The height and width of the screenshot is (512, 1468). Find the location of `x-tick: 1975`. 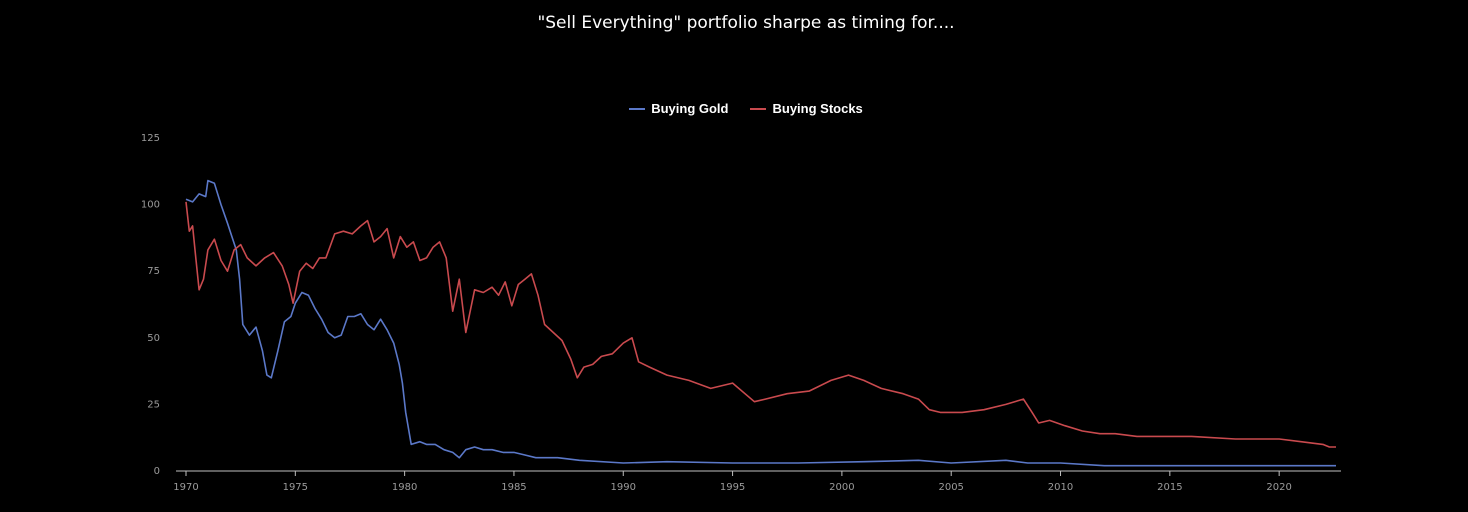

x-tick: 1975 is located at coordinates (295, 482).